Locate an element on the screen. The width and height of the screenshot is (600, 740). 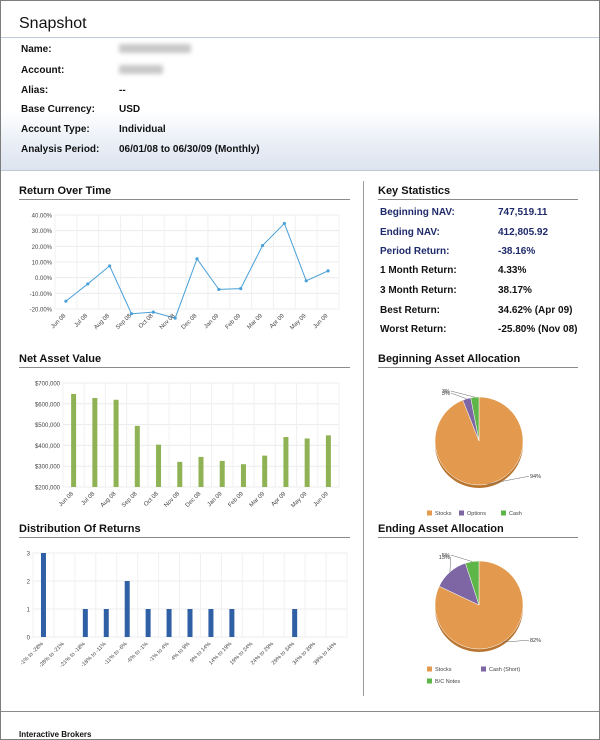
slice-label: 13% is located at coordinates (444, 558).